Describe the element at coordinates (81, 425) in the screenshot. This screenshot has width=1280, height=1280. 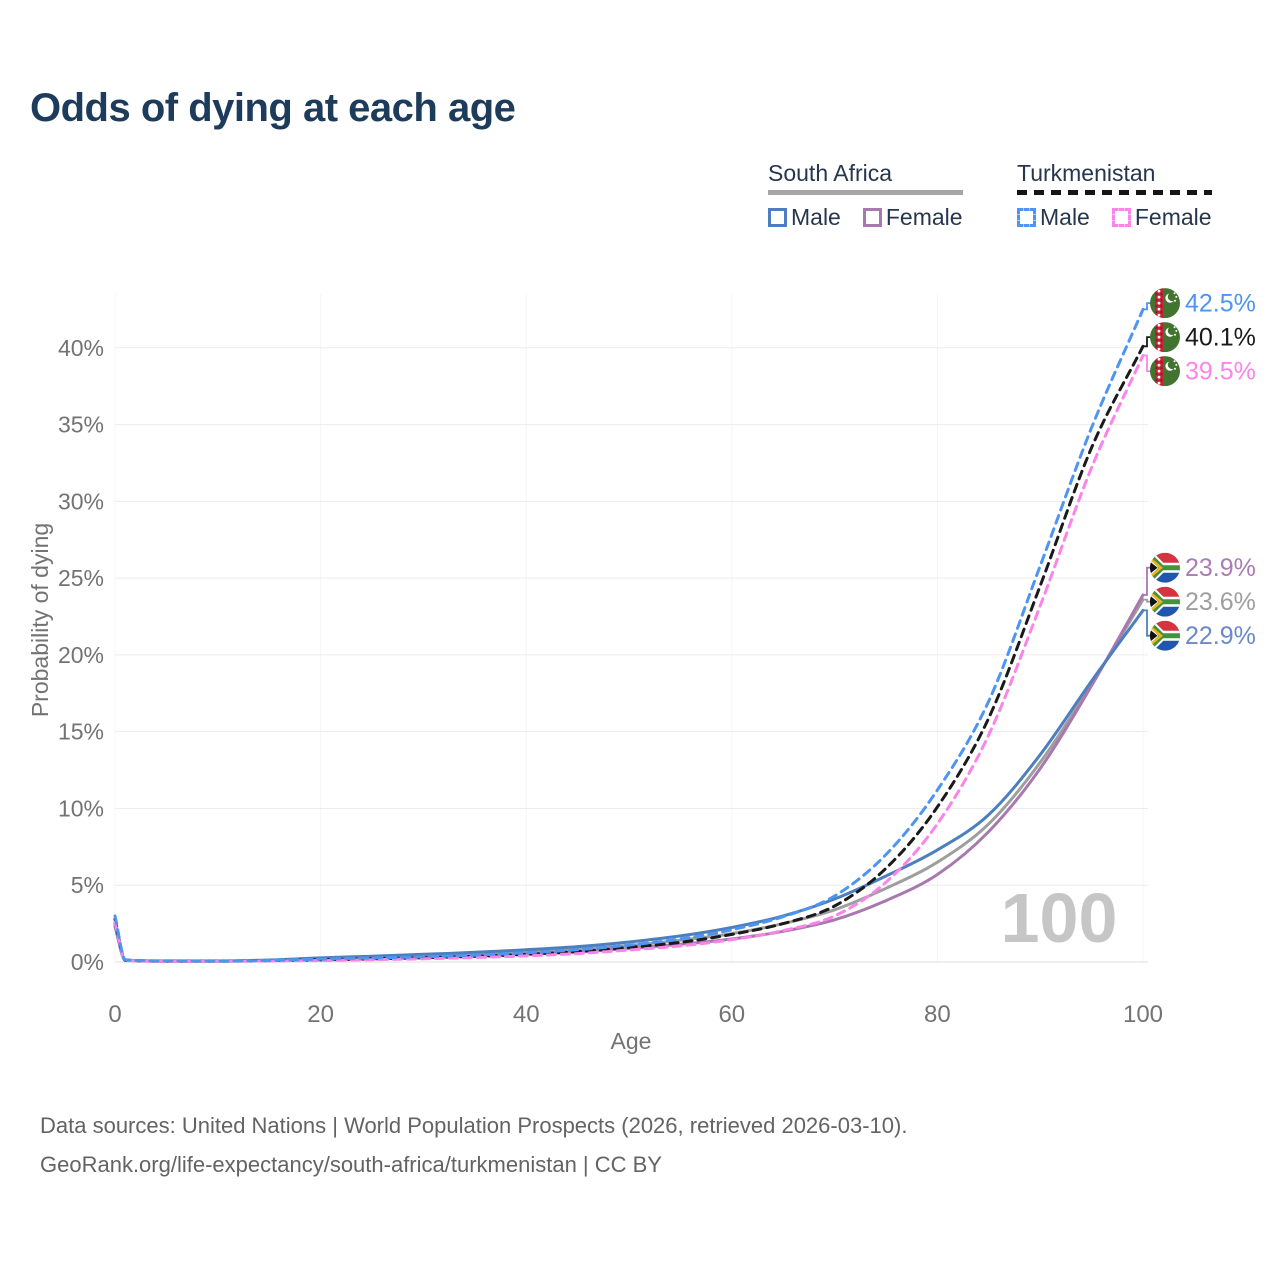
I see `y-axis-tick-label: 35%` at that location.